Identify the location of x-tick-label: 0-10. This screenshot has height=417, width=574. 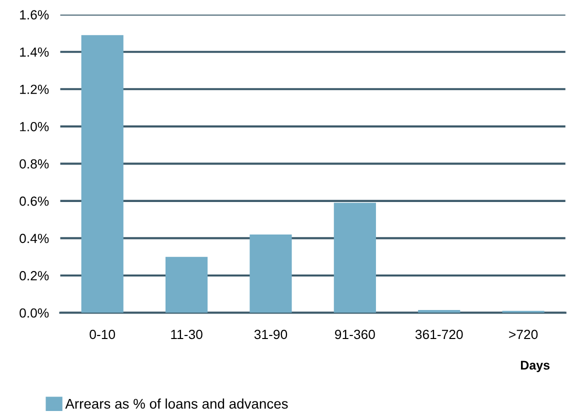
(103, 335).